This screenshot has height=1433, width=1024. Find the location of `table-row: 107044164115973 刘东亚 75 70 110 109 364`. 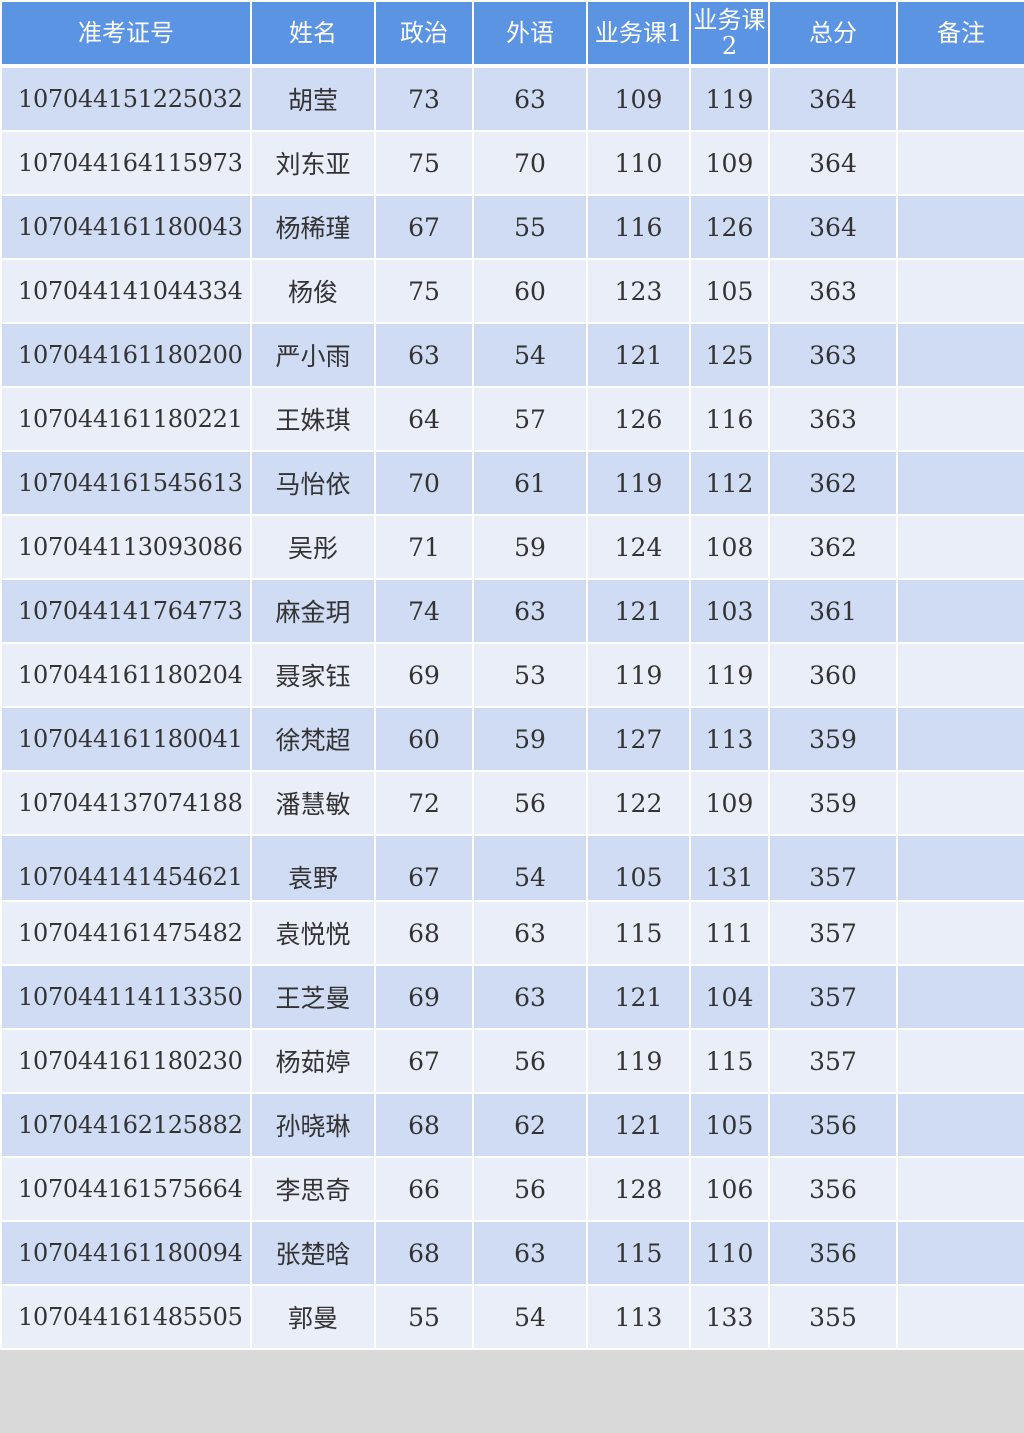

table-row: 107044164115973 刘东亚 75 70 110 109 364 is located at coordinates (512, 163).